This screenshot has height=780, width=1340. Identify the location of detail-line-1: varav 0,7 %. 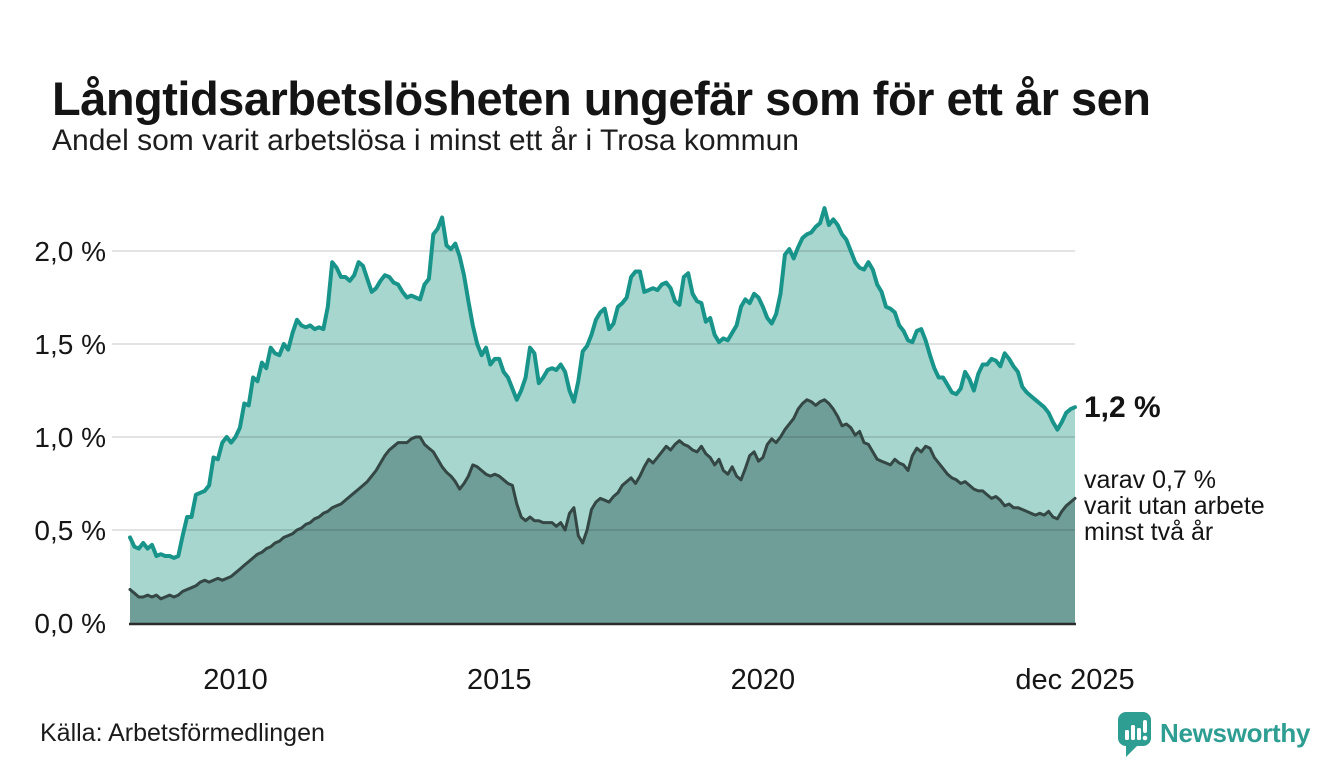
(1150, 480).